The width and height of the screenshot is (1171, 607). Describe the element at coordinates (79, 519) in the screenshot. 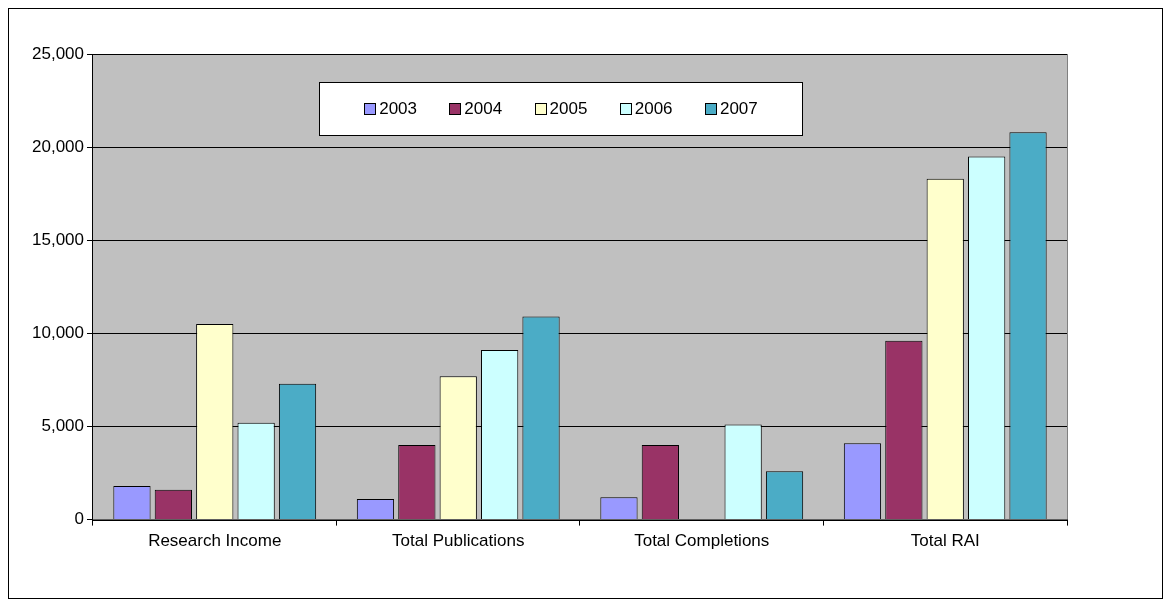

I see `y-tick-label: 0` at that location.